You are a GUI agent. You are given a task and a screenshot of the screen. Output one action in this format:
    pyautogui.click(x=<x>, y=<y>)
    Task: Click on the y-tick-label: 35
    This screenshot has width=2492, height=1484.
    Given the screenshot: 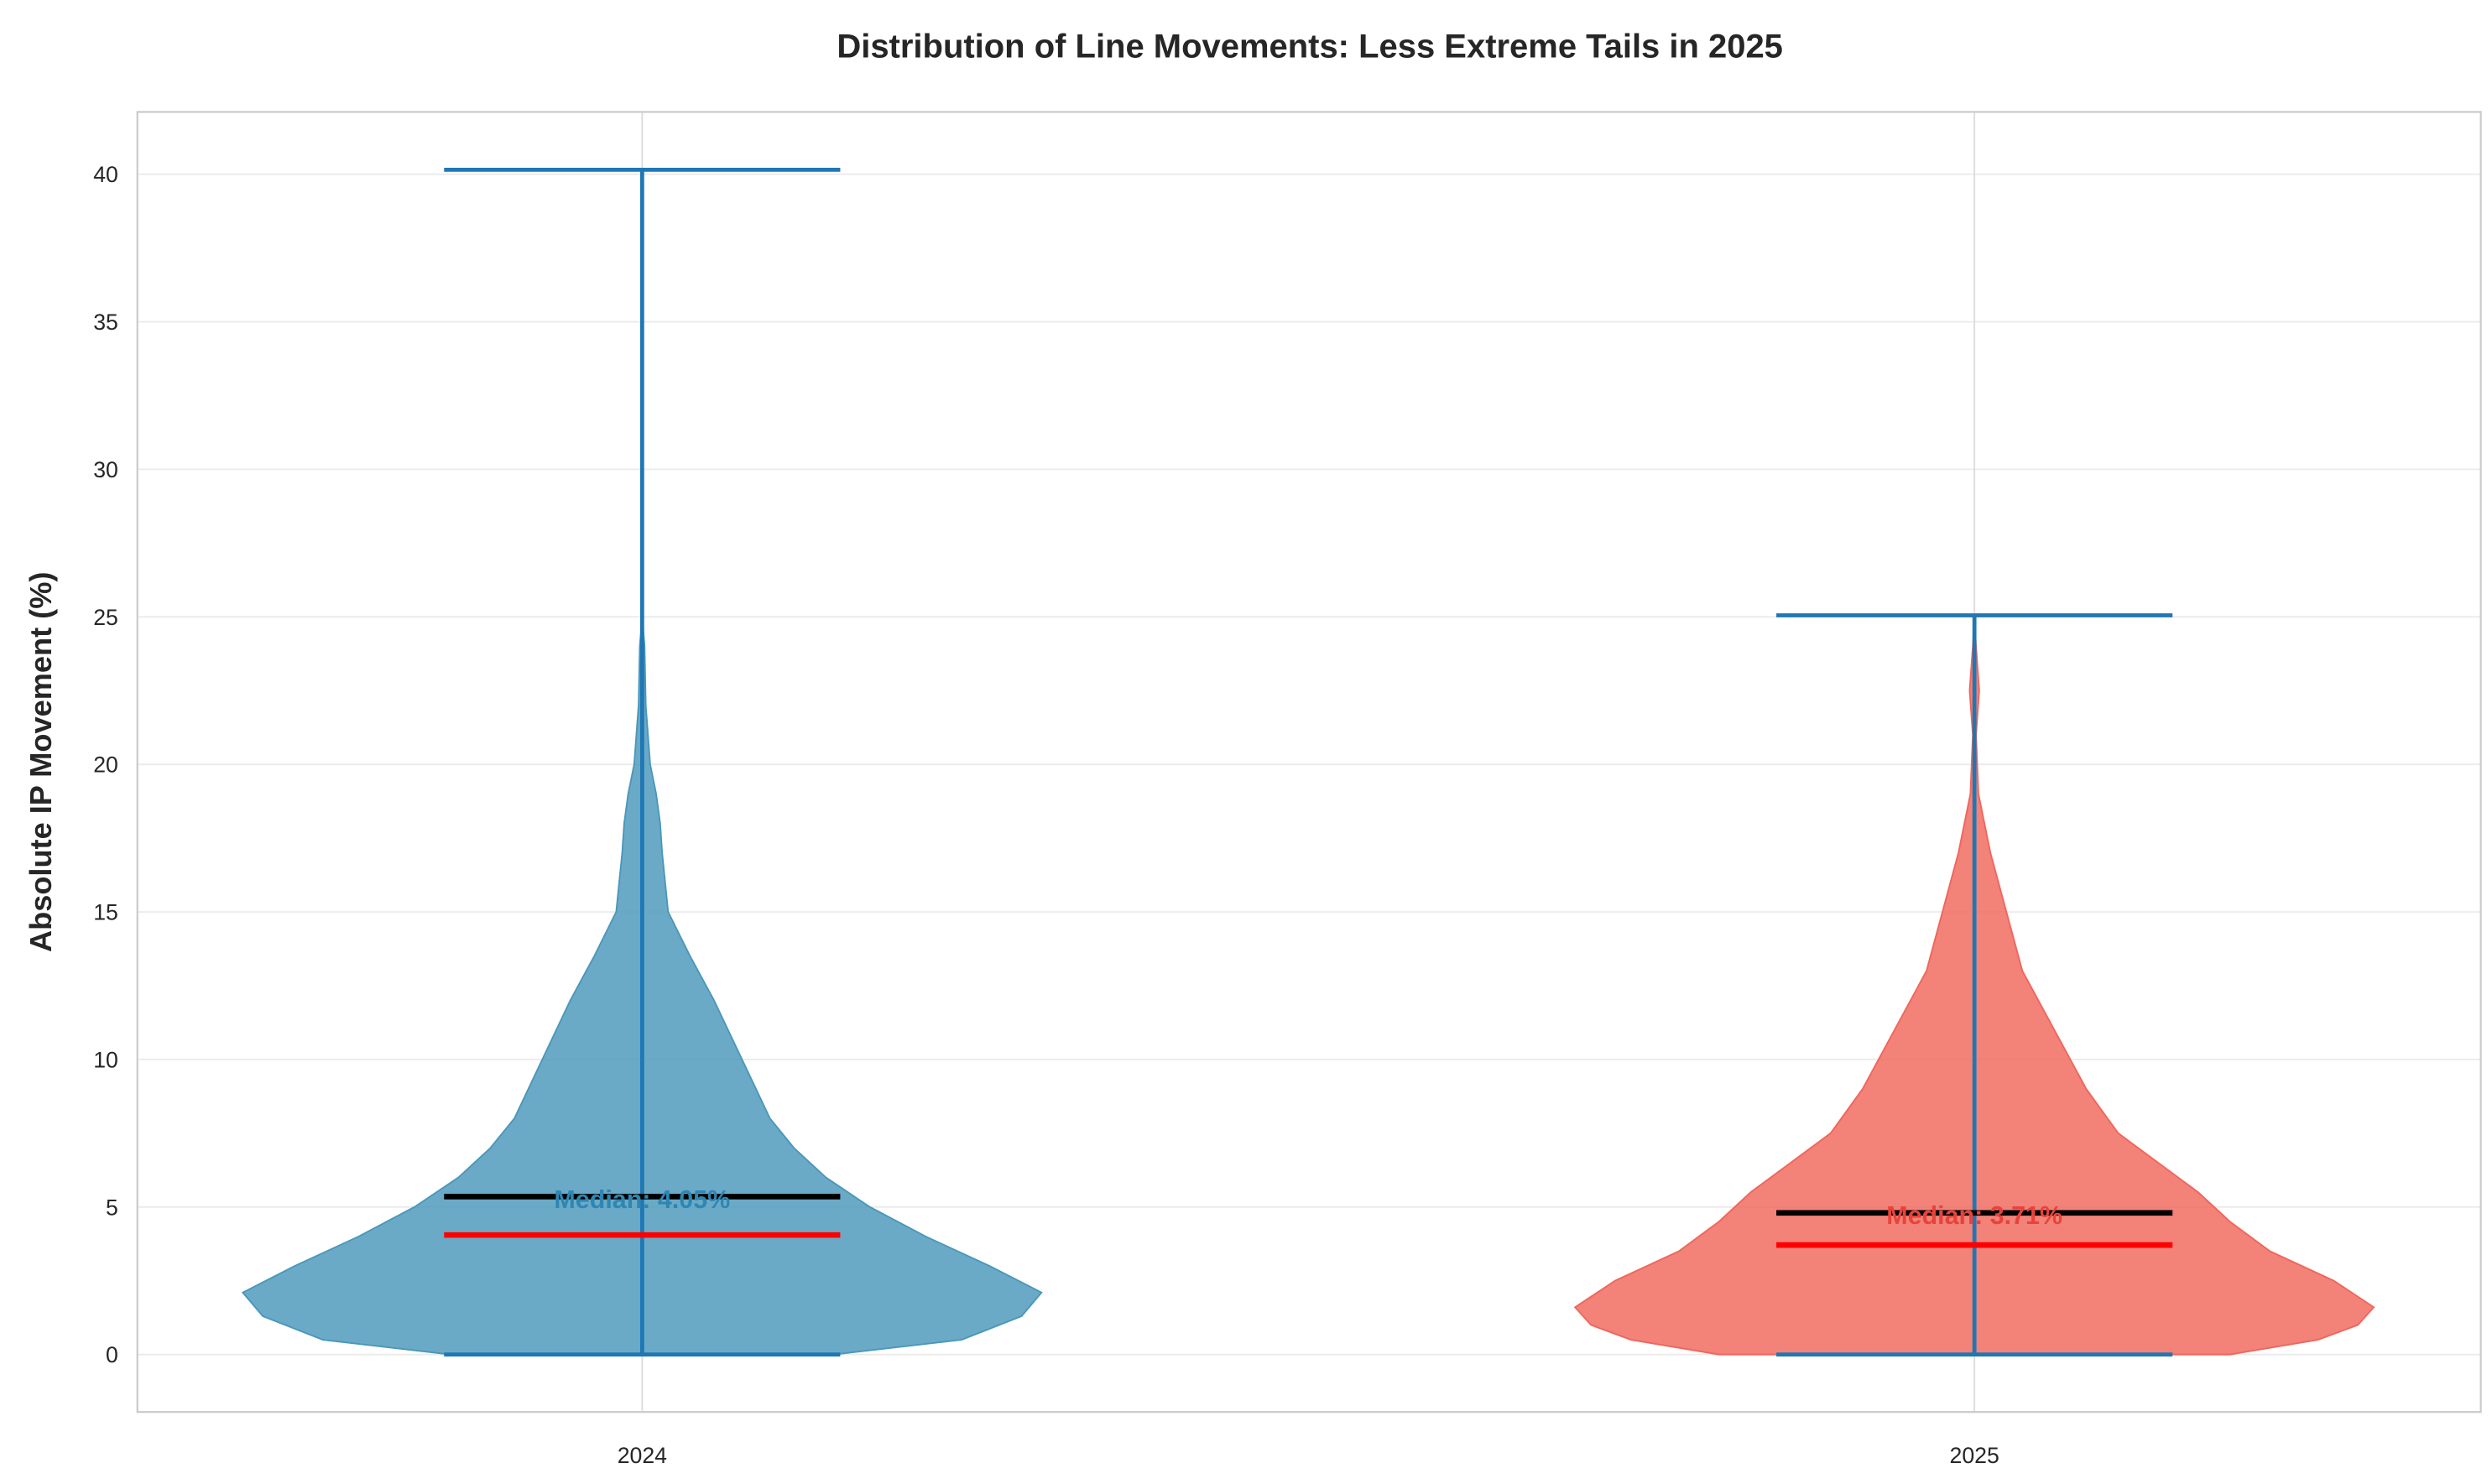 What is the action you would take?
    pyautogui.click(x=106, y=322)
    